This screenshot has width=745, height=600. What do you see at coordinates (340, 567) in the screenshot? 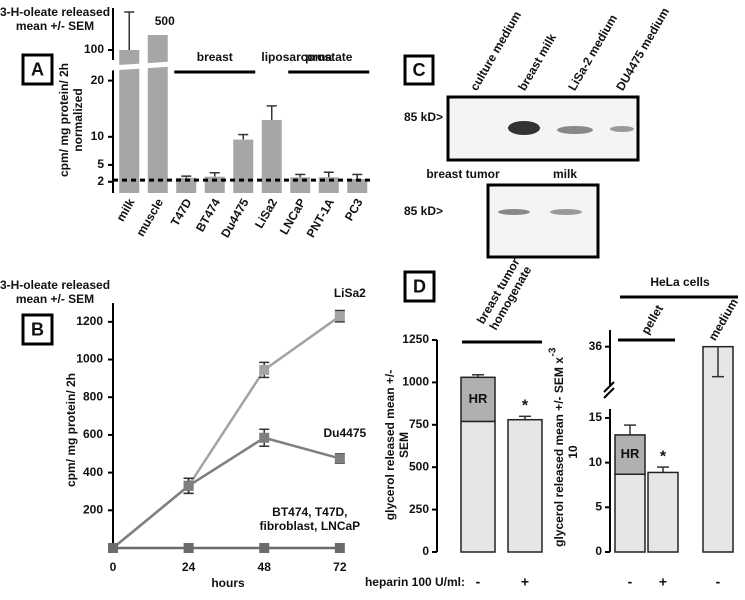
I see `x-tick-label: 72` at bounding box center [340, 567].